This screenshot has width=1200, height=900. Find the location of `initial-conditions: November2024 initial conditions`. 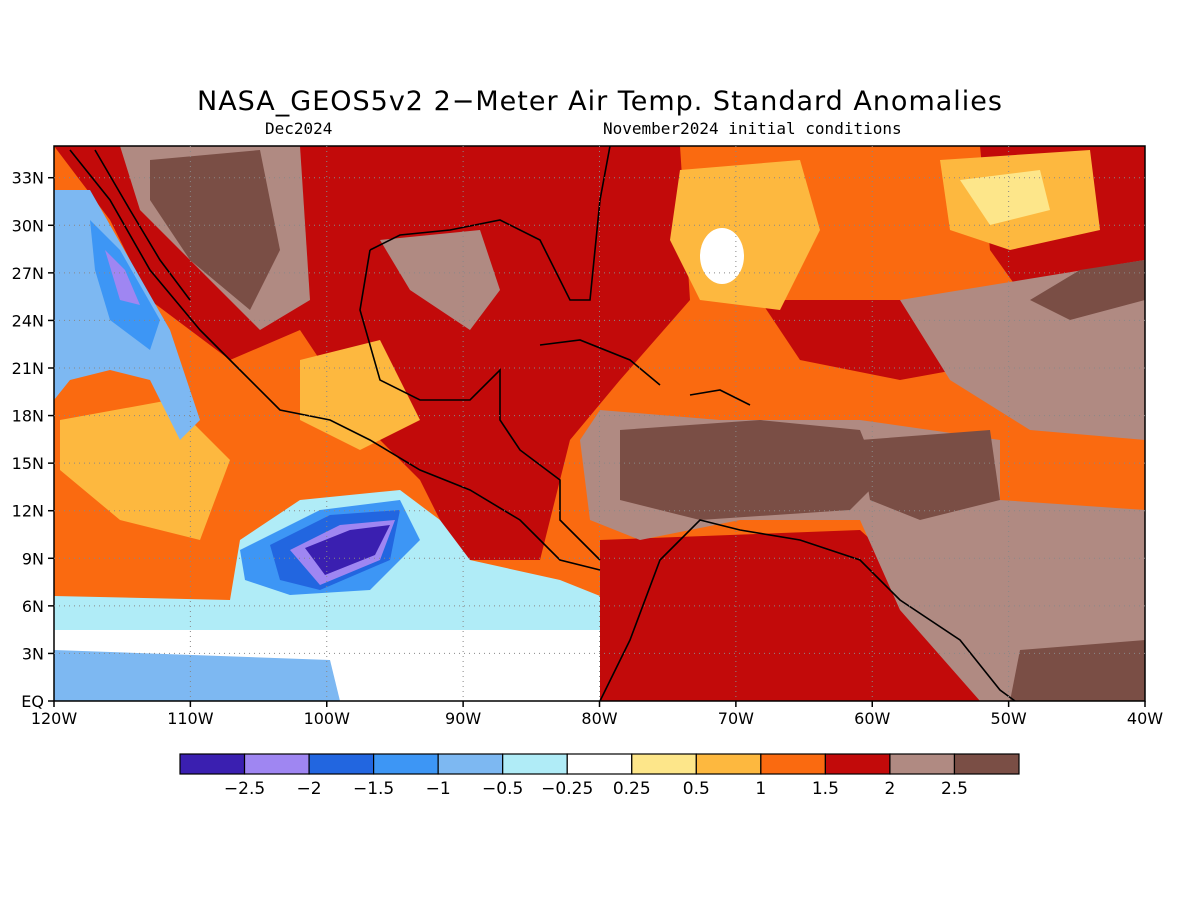

initial-conditions: November2024 initial conditions is located at coordinates (752, 128).